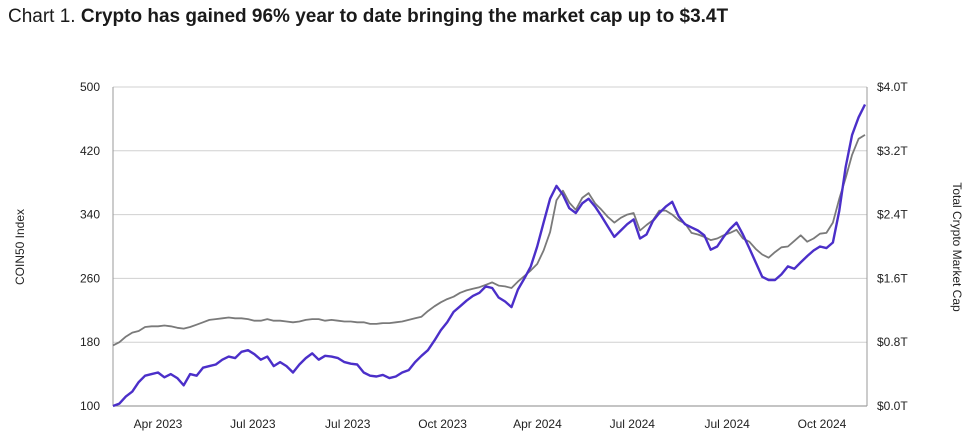 The image size is (975, 444). I want to click on right-tick-label: $0.8T, so click(892, 342).